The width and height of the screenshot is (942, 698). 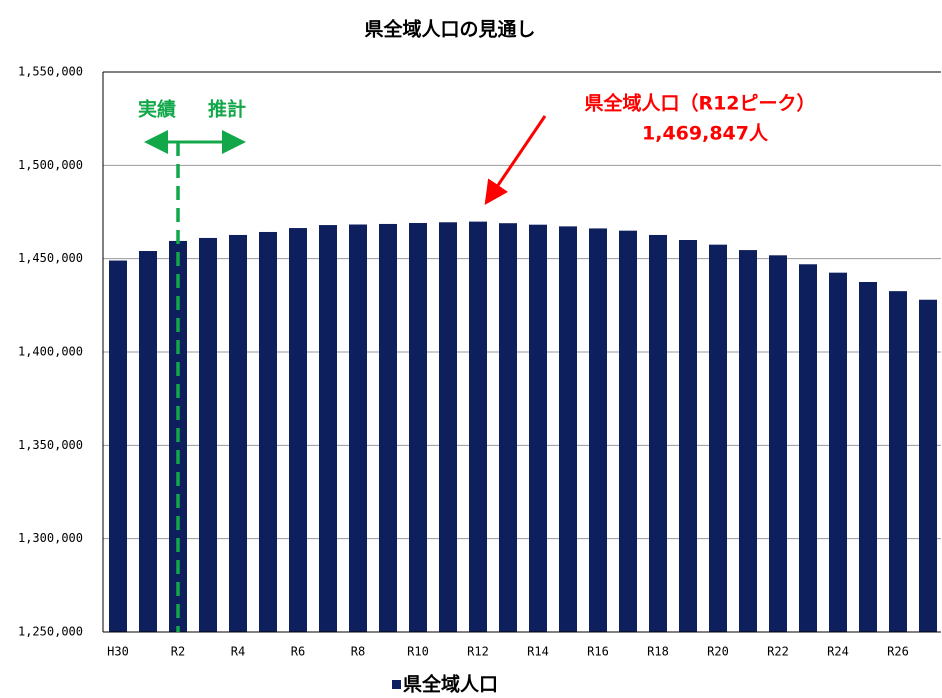 What do you see at coordinates (227, 109) in the screenshot?
I see `annotation: 推計` at bounding box center [227, 109].